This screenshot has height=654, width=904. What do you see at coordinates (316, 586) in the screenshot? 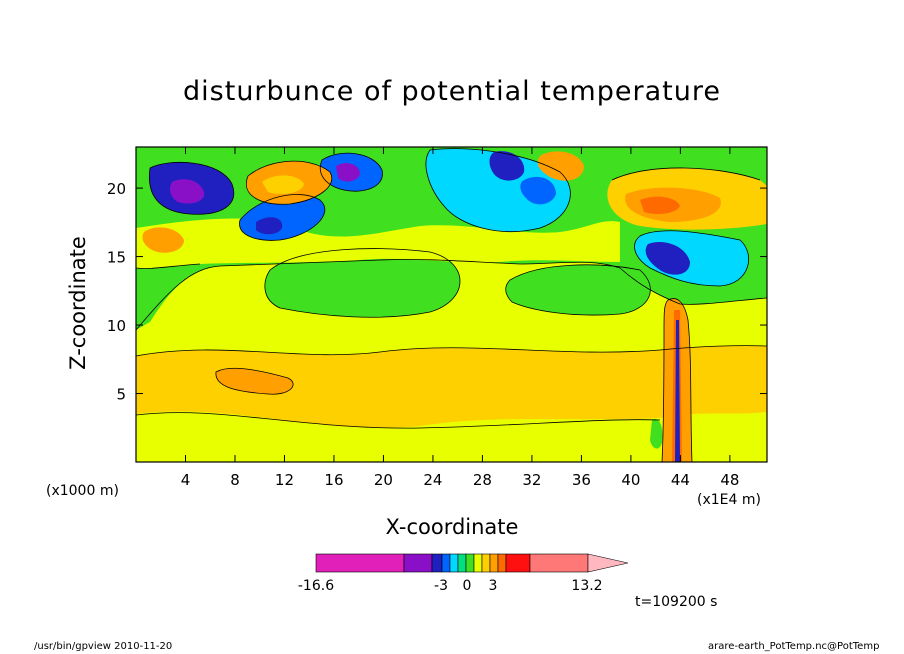
I see `colorbar-label: -16.6` at bounding box center [316, 586].